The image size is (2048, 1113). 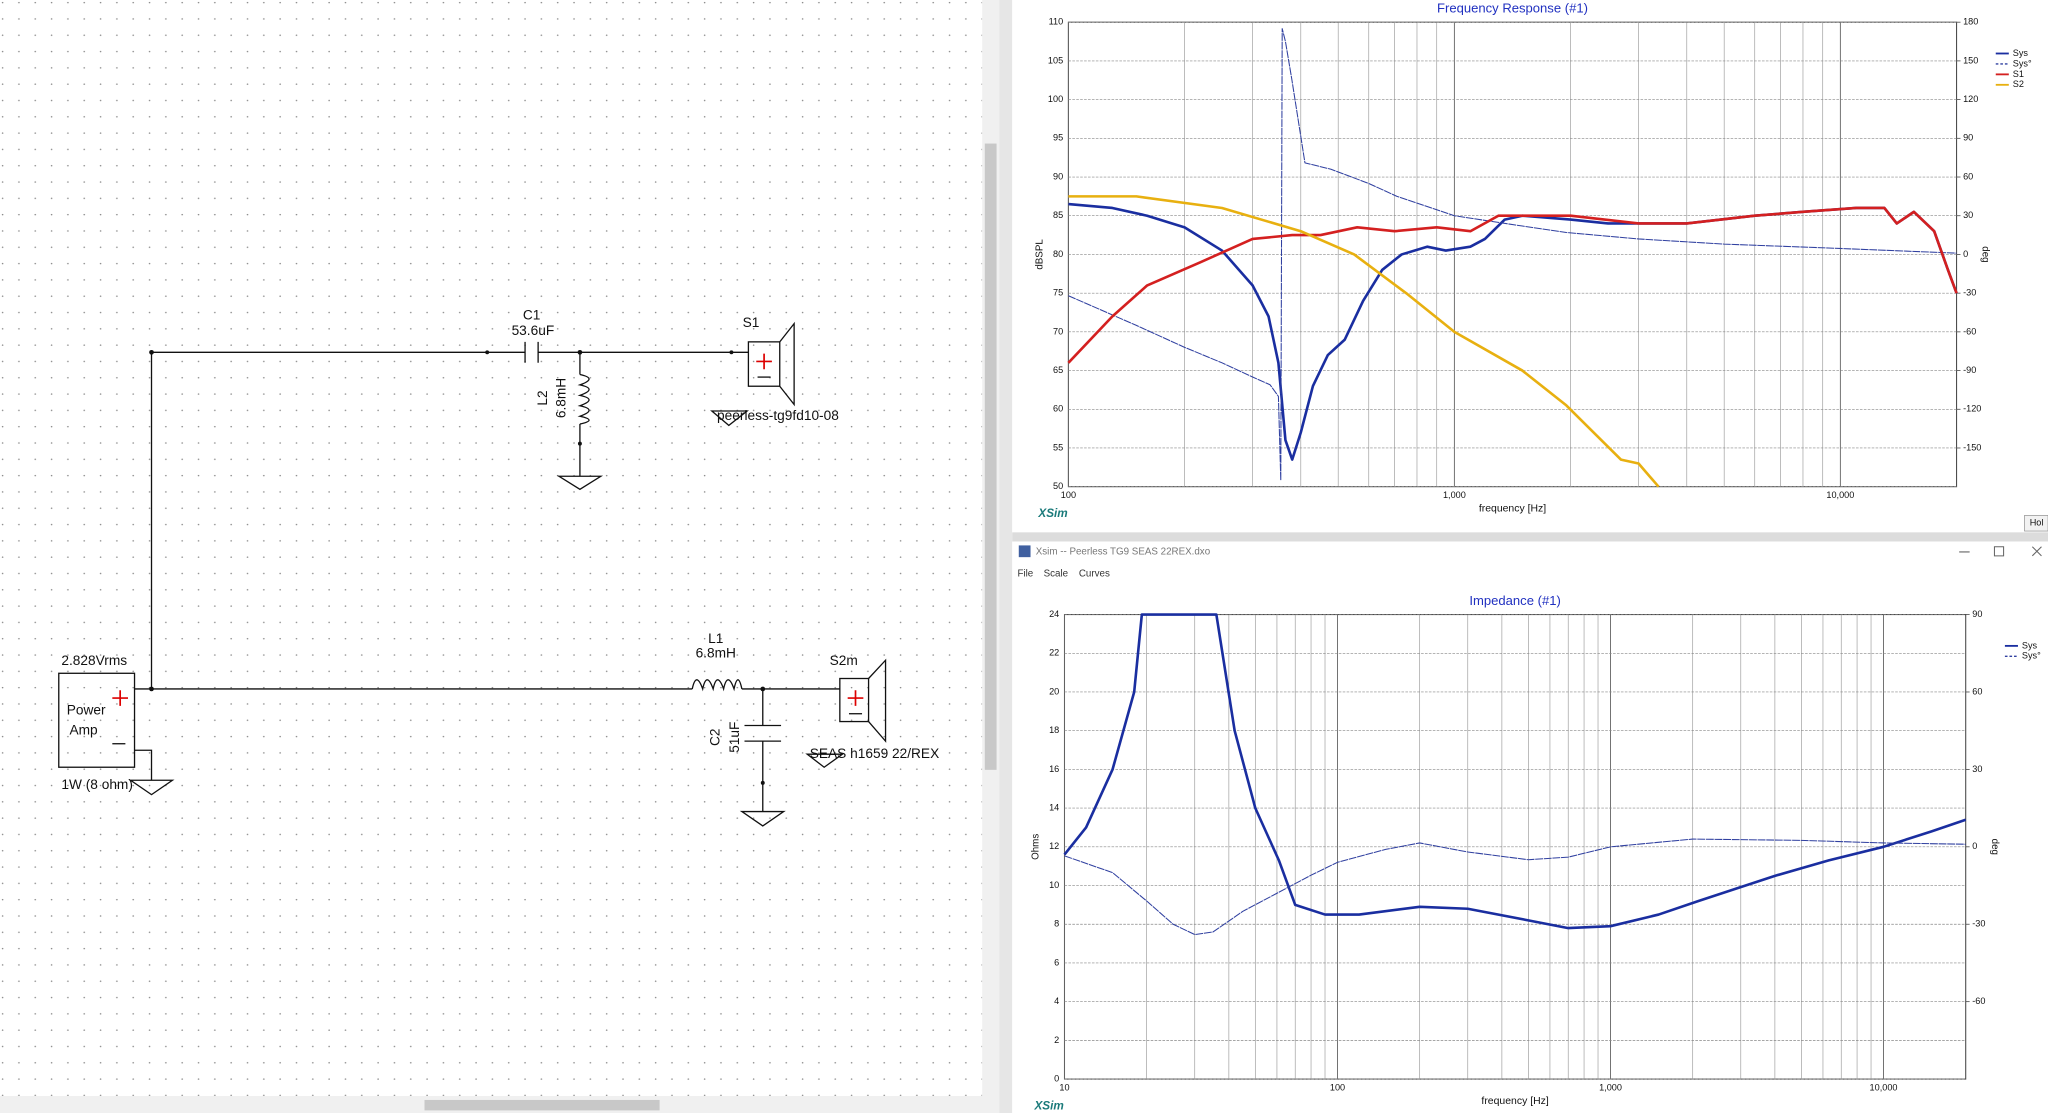 What do you see at coordinates (1056, 22) in the screenshot?
I see `y-tick-label: 110` at bounding box center [1056, 22].